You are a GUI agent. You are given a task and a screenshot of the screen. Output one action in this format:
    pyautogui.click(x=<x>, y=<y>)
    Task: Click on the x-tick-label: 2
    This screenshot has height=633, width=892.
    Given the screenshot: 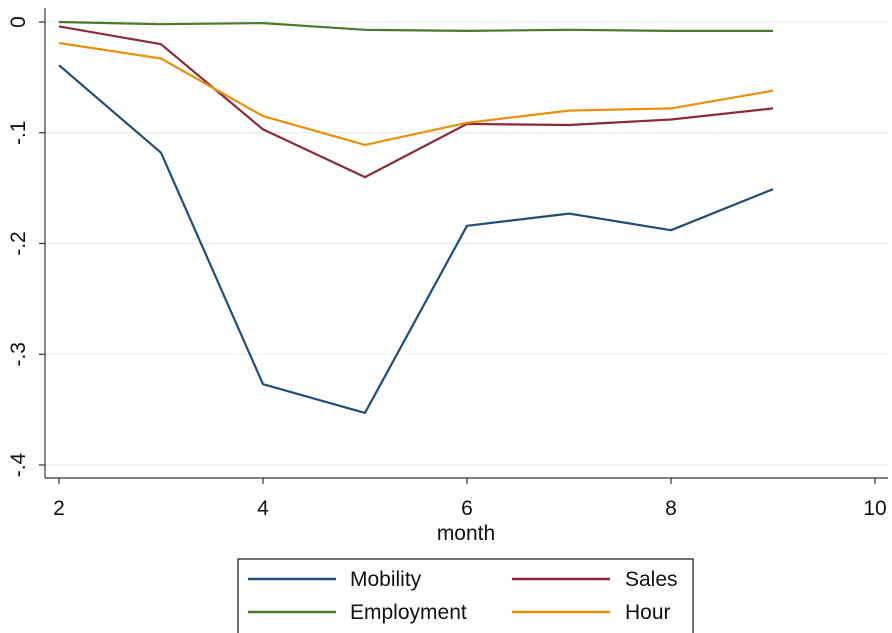 What is the action you would take?
    pyautogui.click(x=59, y=508)
    